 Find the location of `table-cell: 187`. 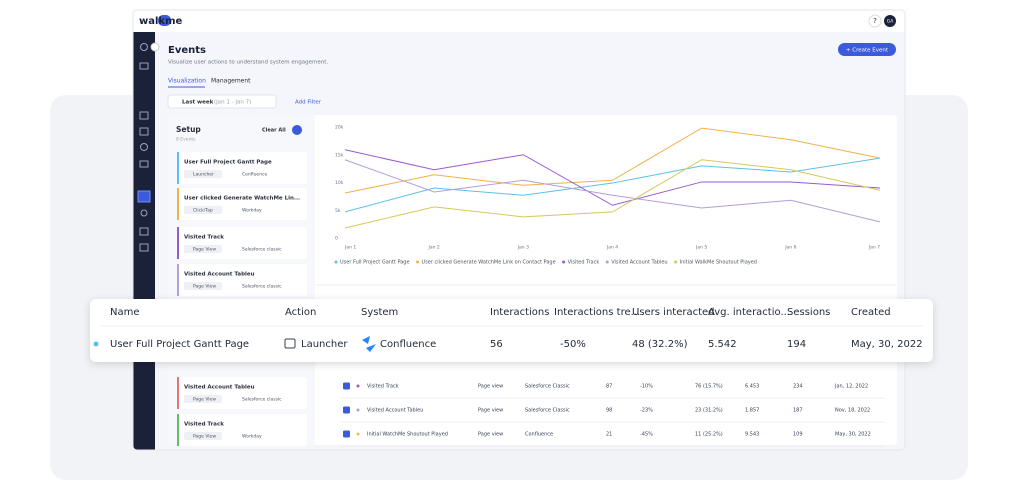

table-cell: 187 is located at coordinates (798, 411).